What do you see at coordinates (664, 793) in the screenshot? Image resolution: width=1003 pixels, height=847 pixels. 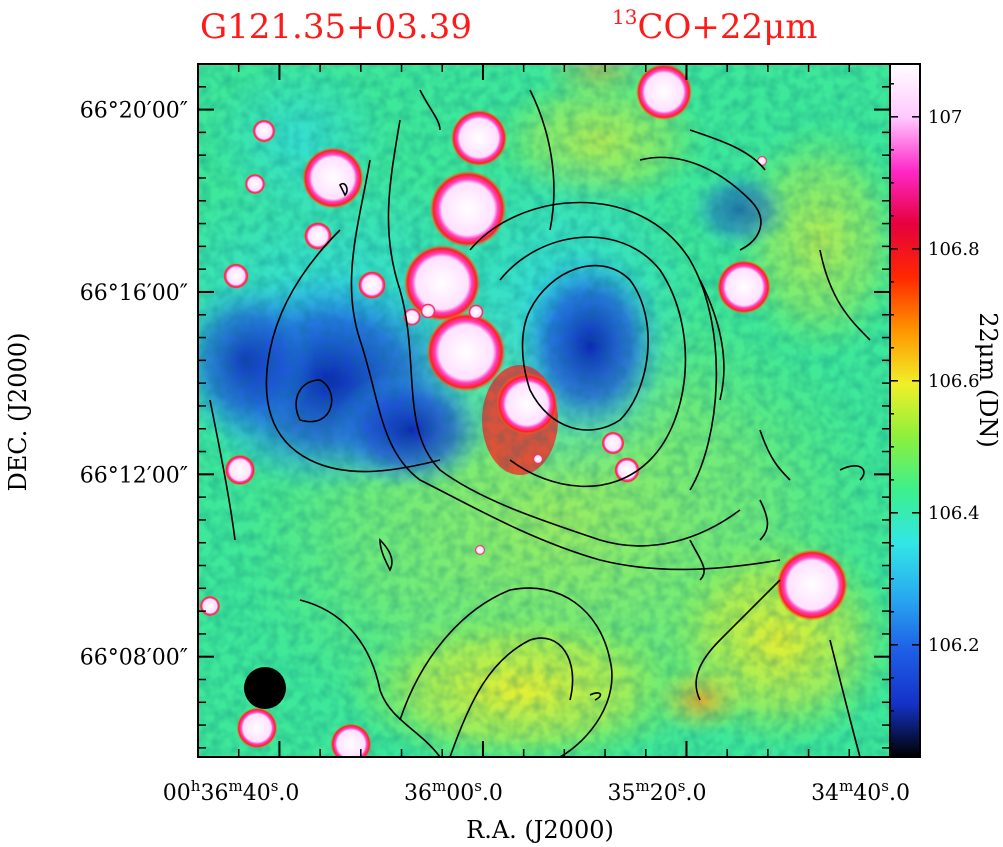 I see `x-tick-part: 20` at bounding box center [664, 793].